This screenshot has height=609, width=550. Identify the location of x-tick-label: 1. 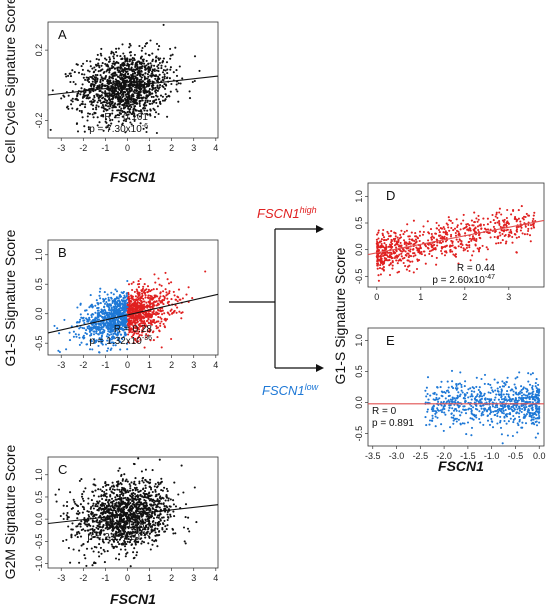
(149, 578).